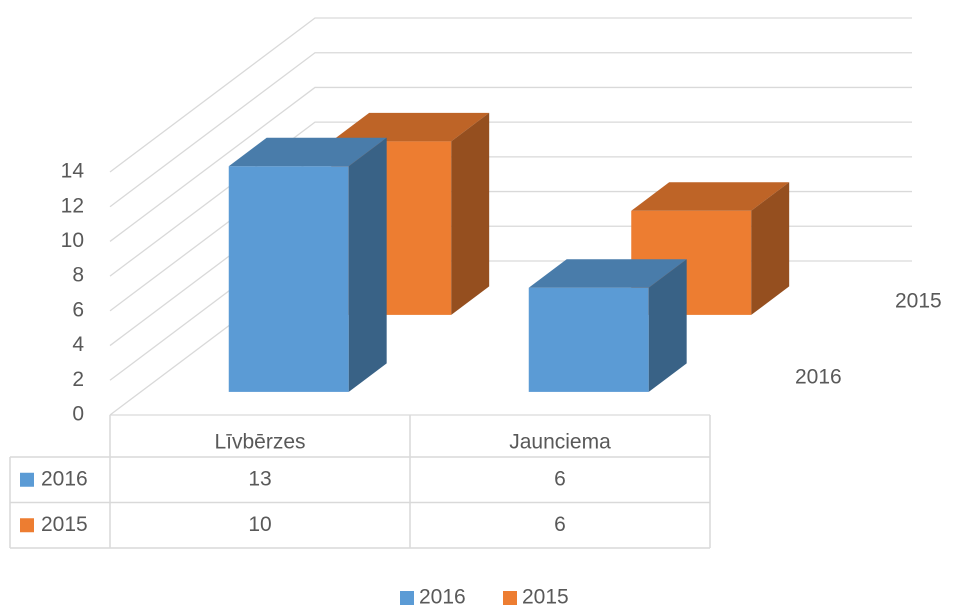 The height and width of the screenshot is (612, 957). What do you see at coordinates (78, 344) in the screenshot?
I see `y-tick-label: 4` at bounding box center [78, 344].